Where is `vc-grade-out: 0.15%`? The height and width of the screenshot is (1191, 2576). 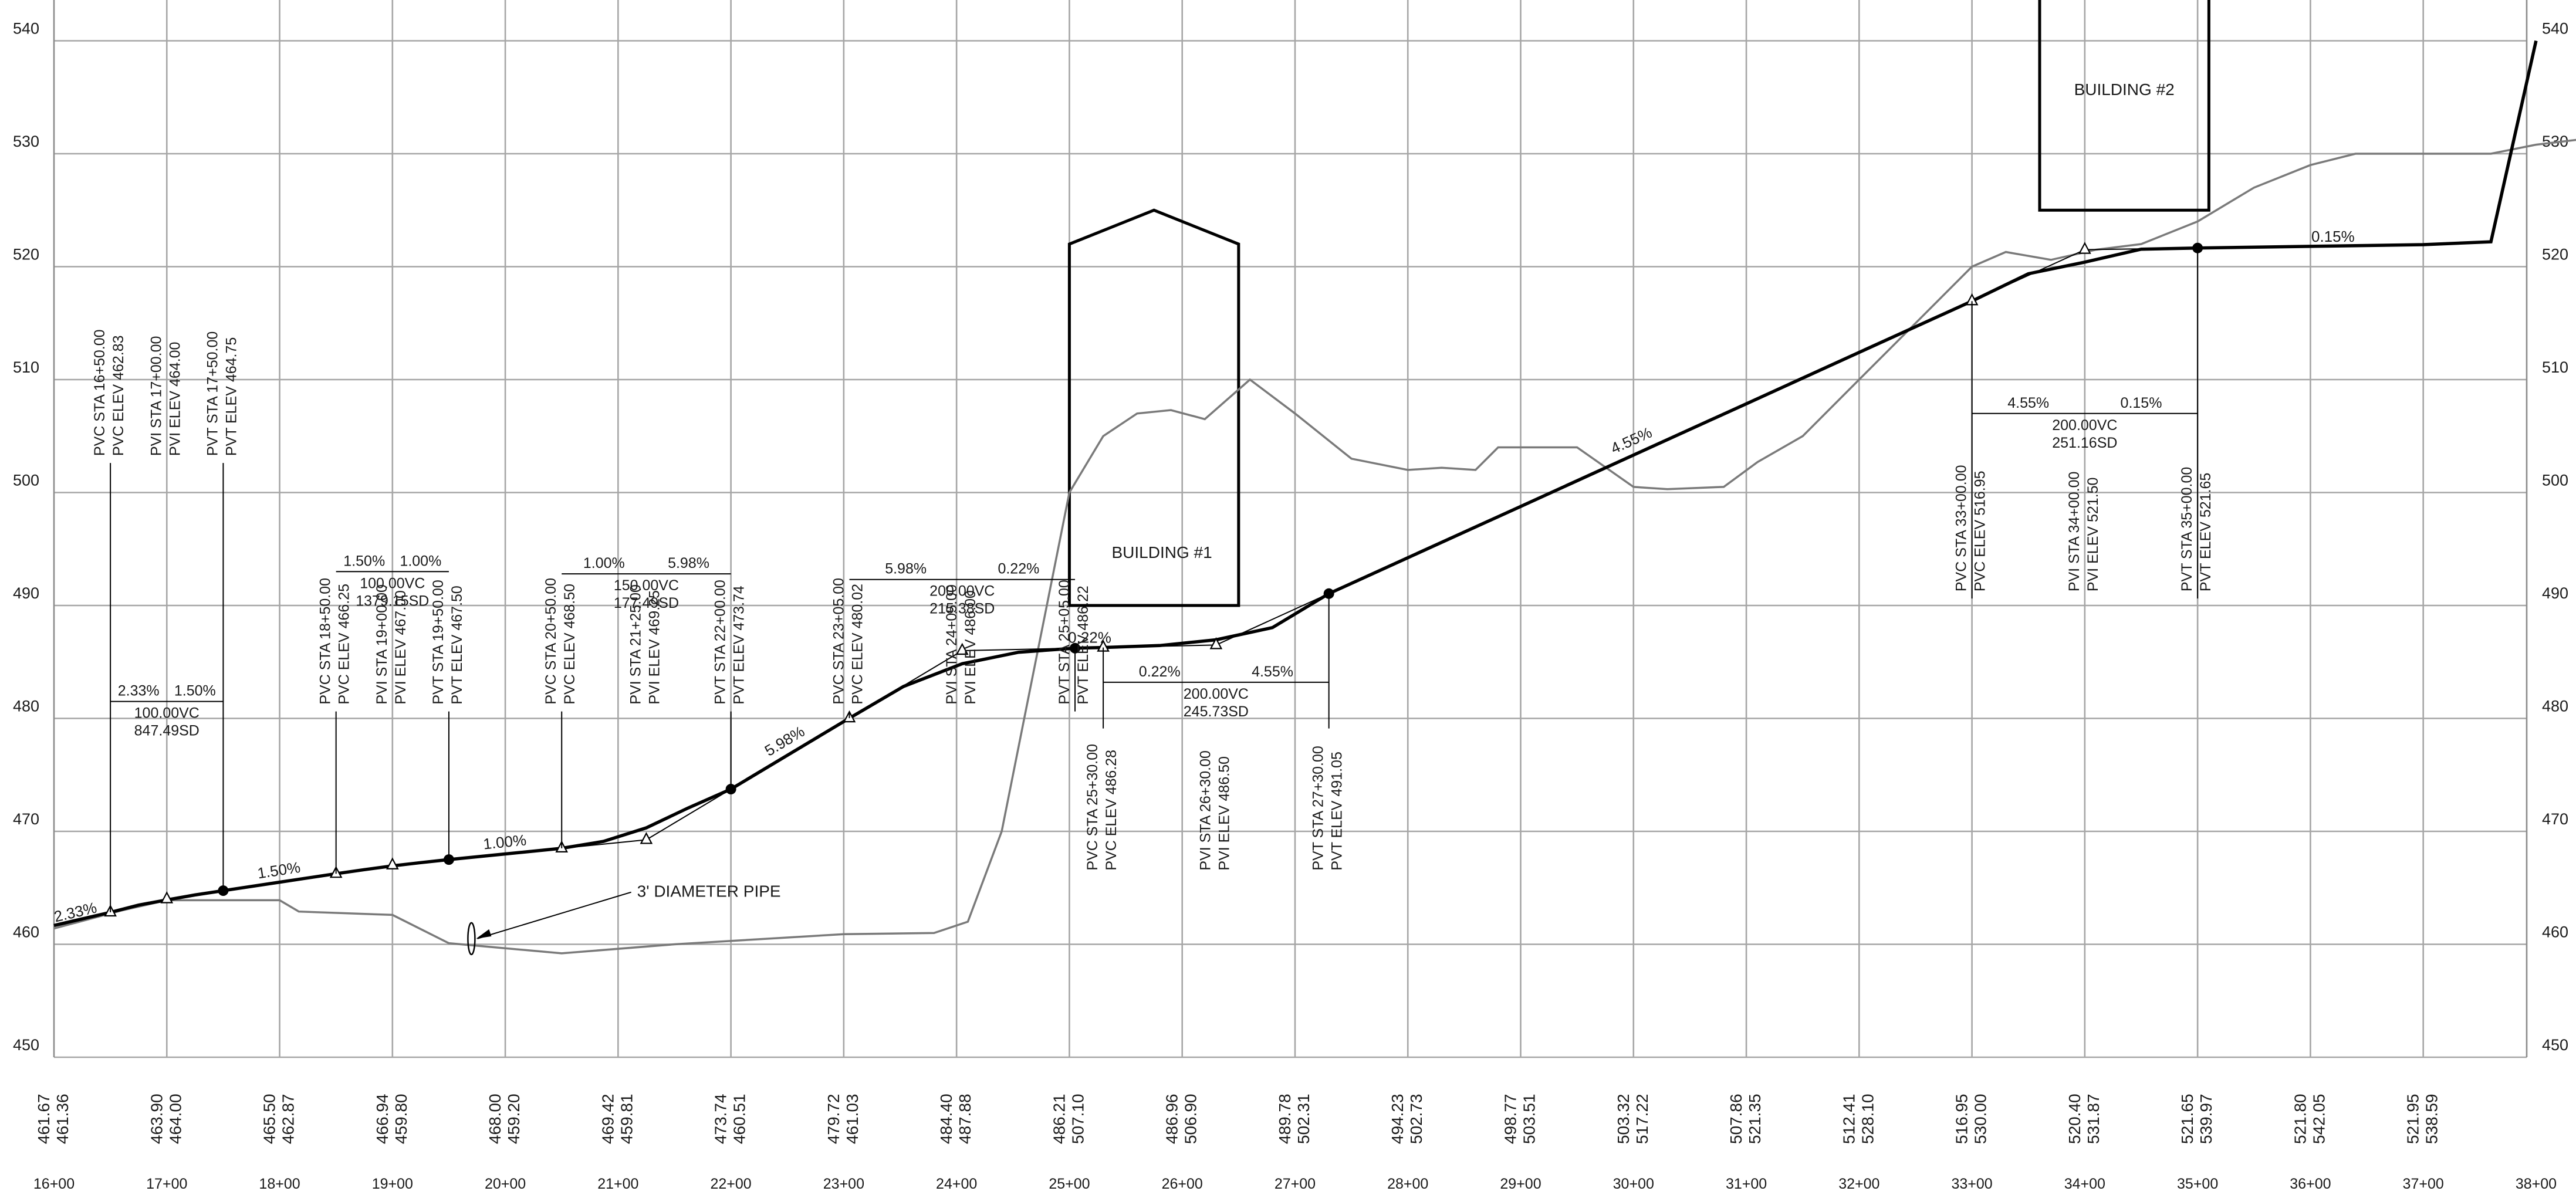 vc-grade-out: 0.15% is located at coordinates (2141, 403).